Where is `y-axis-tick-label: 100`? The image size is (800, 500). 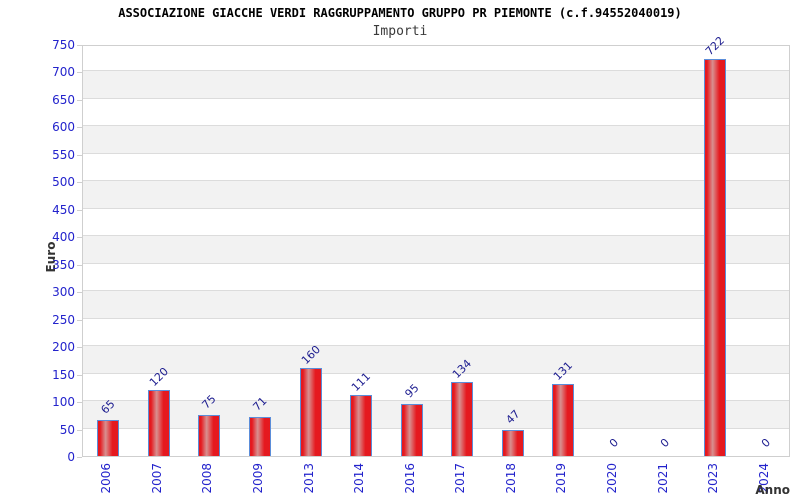
y-axis-tick-label: 100 is located at coordinates (63, 402).